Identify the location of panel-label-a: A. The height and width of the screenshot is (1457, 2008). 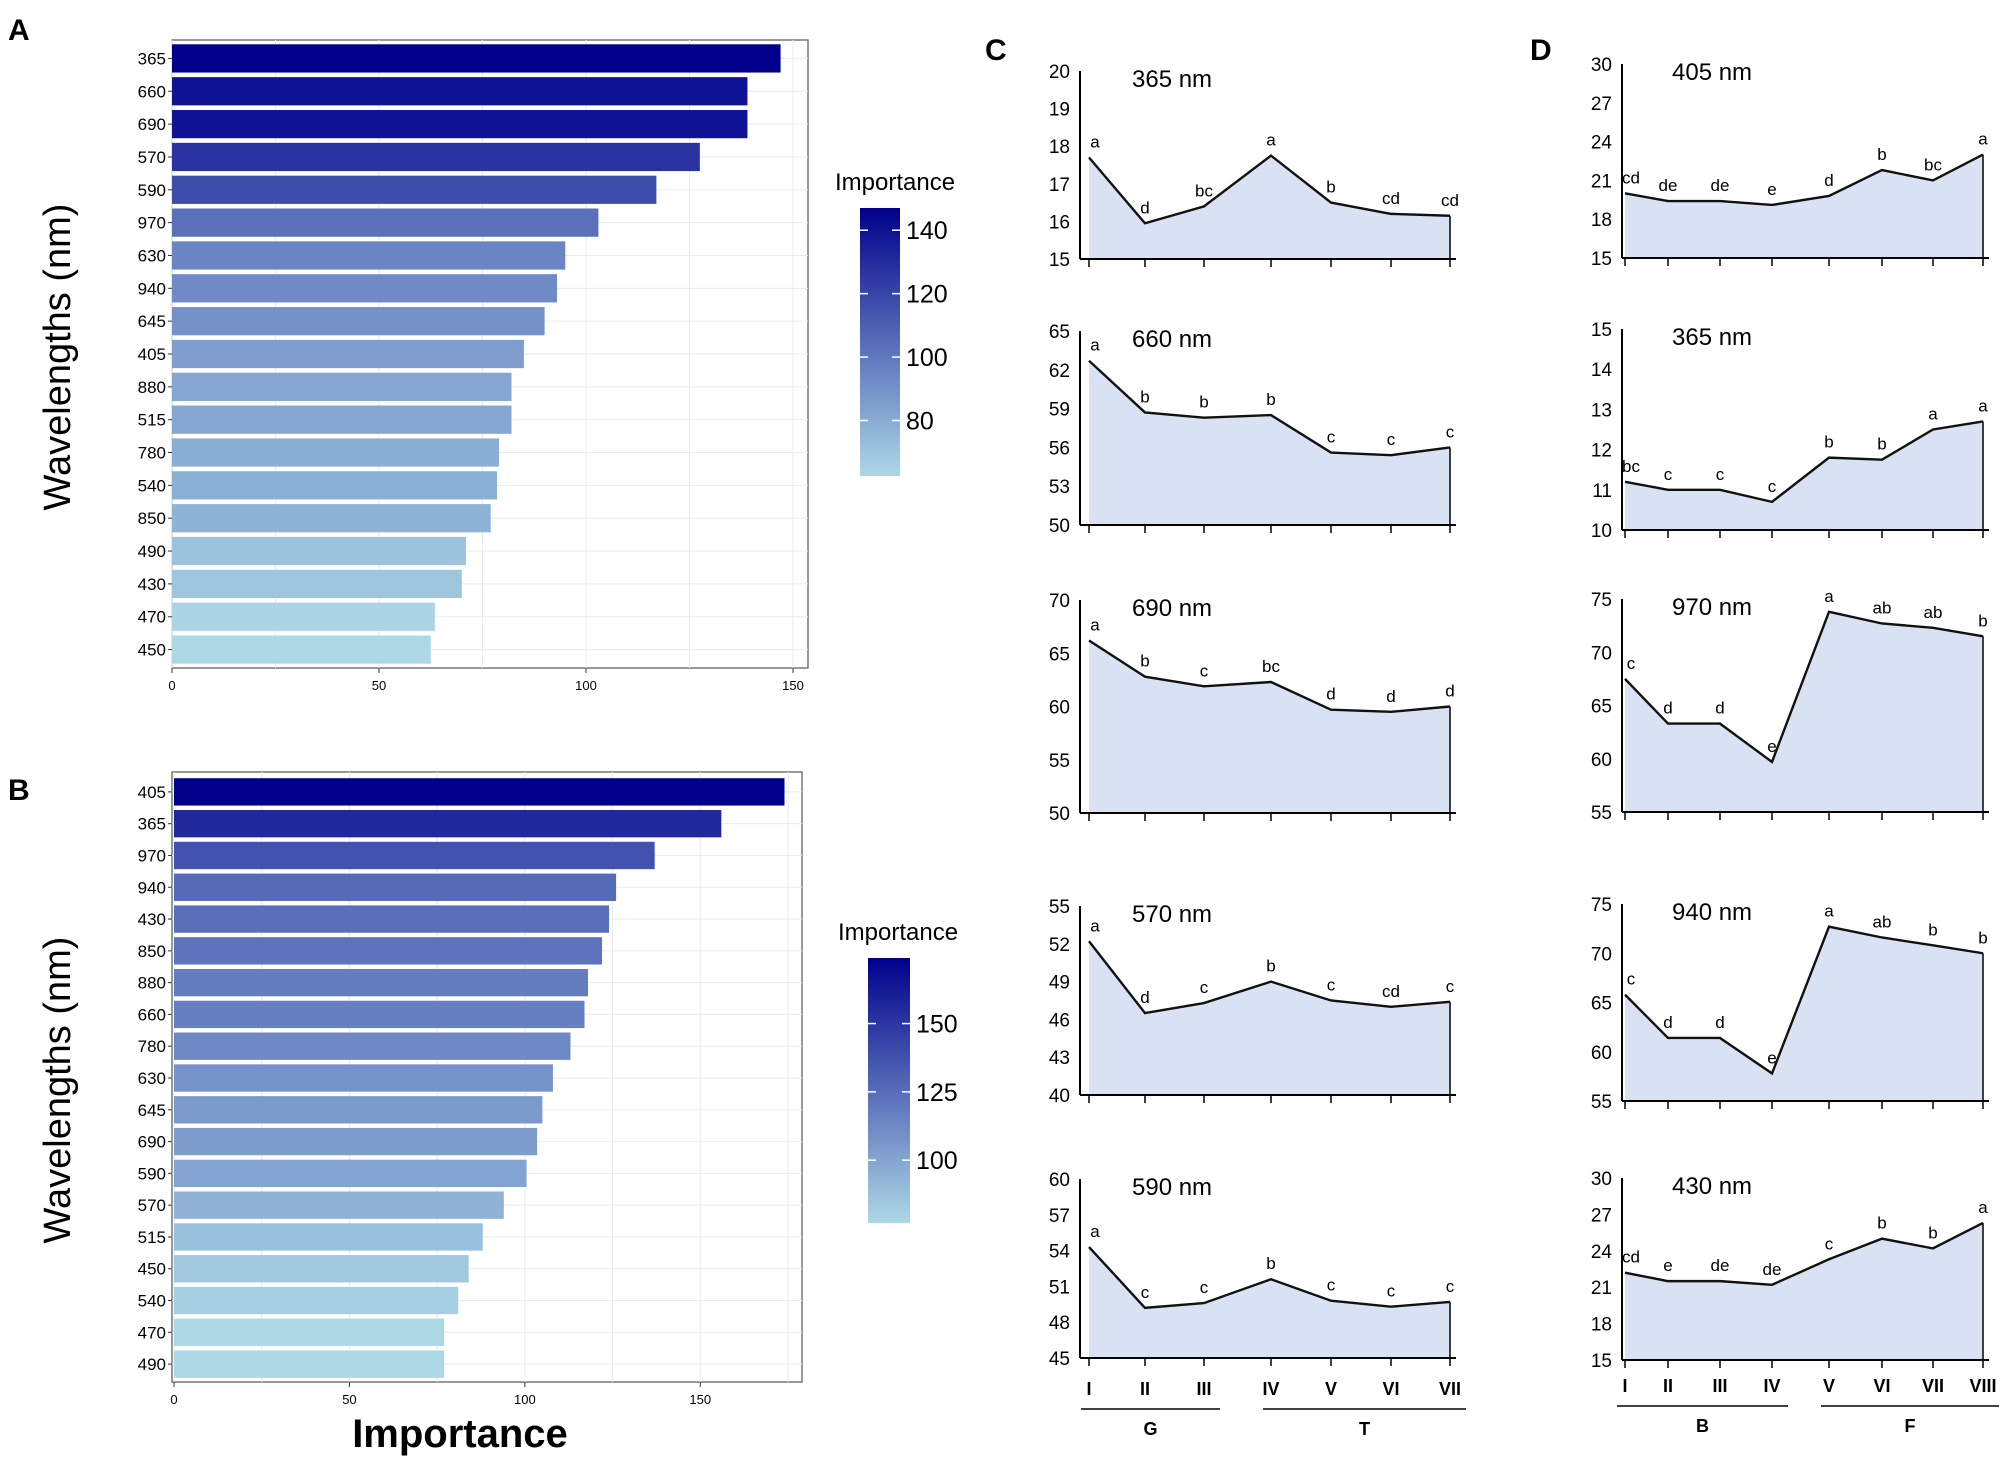
(19, 30).